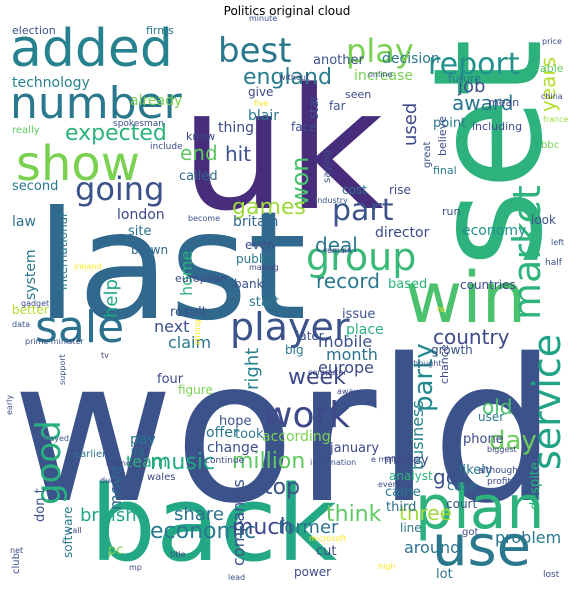 Image resolution: width=574 pixels, height=590 pixels. Describe the element at coordinates (497, 126) in the screenshot. I see `cloud-word-including: including` at that location.